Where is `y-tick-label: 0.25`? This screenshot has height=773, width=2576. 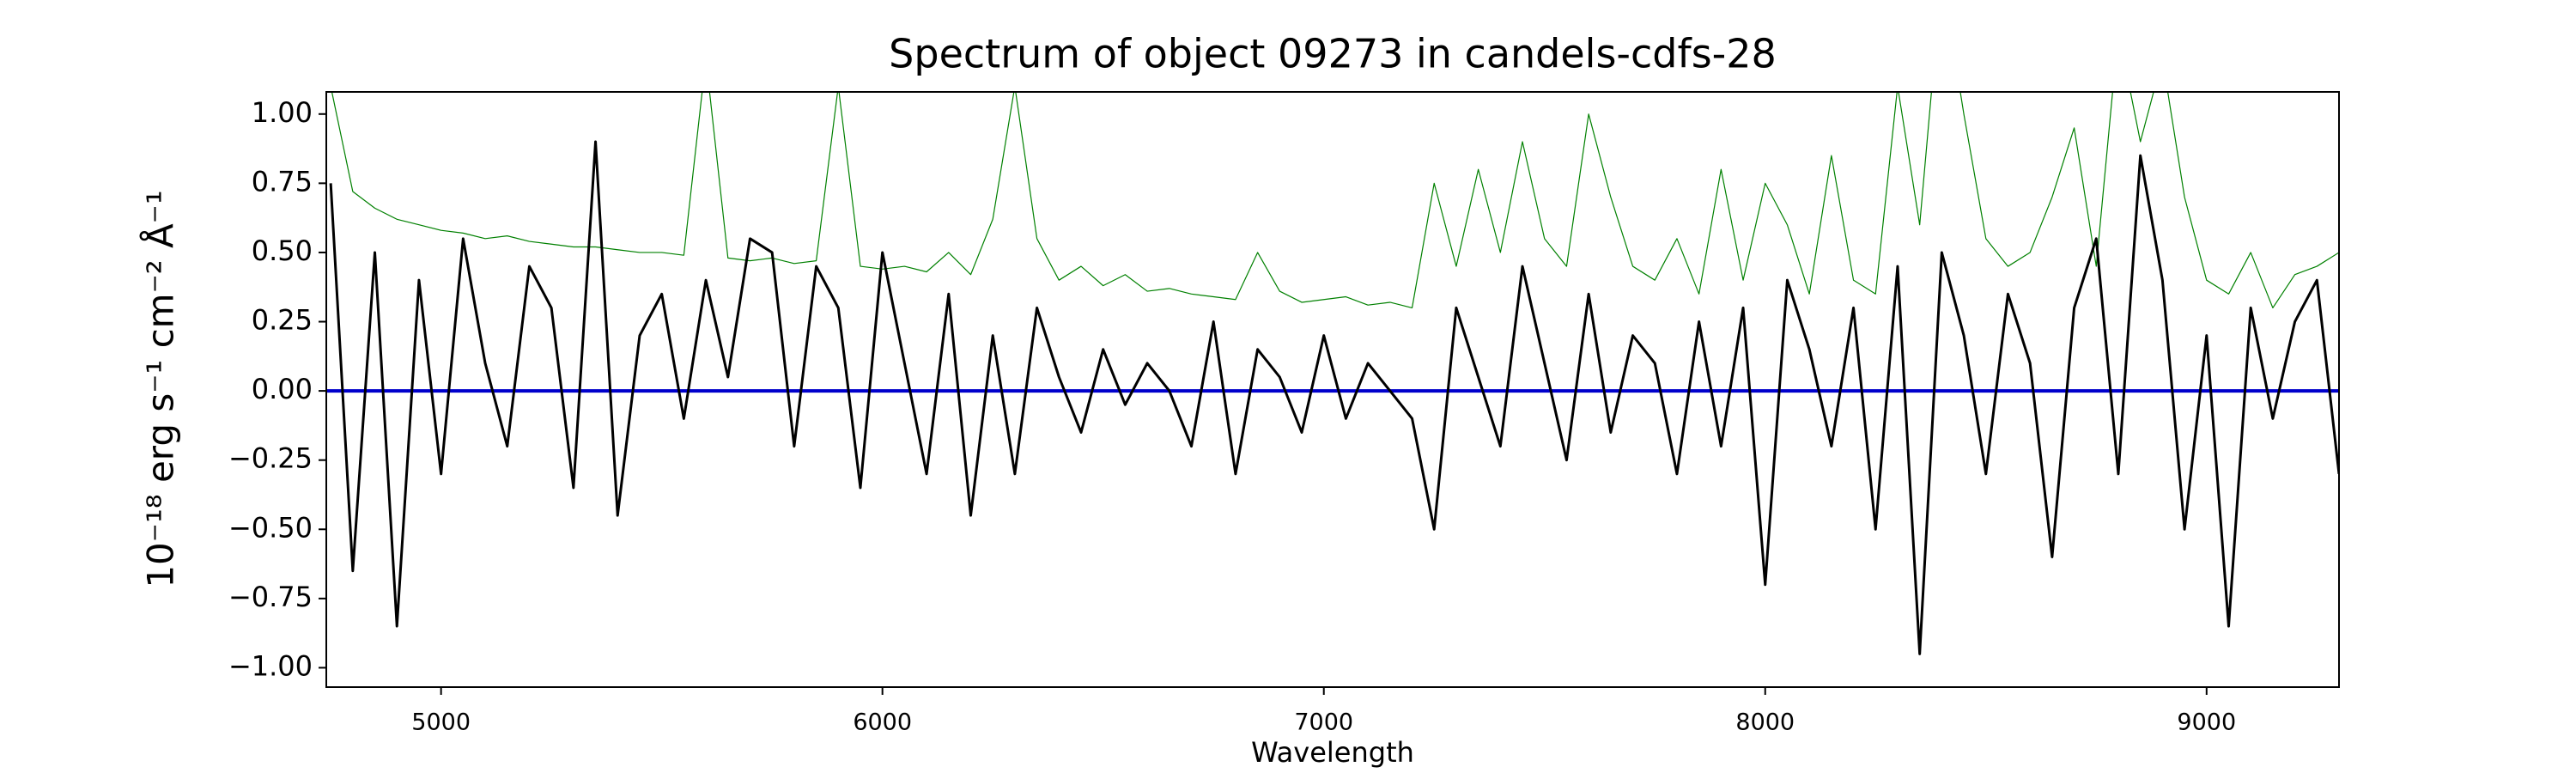 y-tick-label: 0.25 is located at coordinates (282, 320).